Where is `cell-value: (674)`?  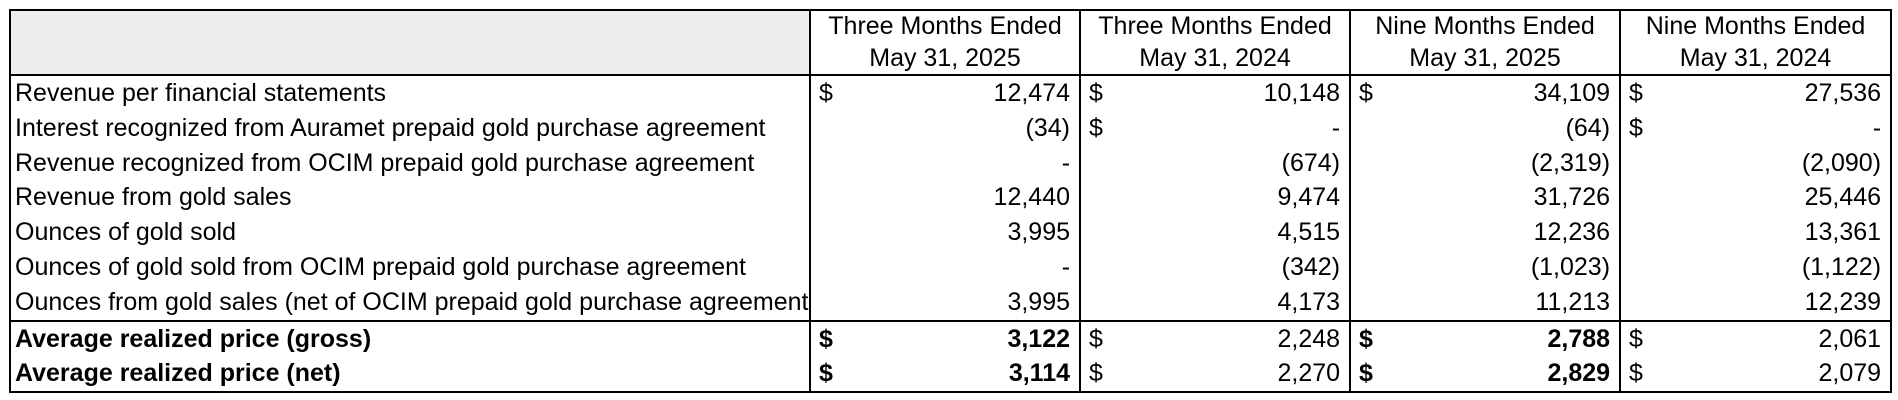 cell-value: (674) is located at coordinates (1236, 163).